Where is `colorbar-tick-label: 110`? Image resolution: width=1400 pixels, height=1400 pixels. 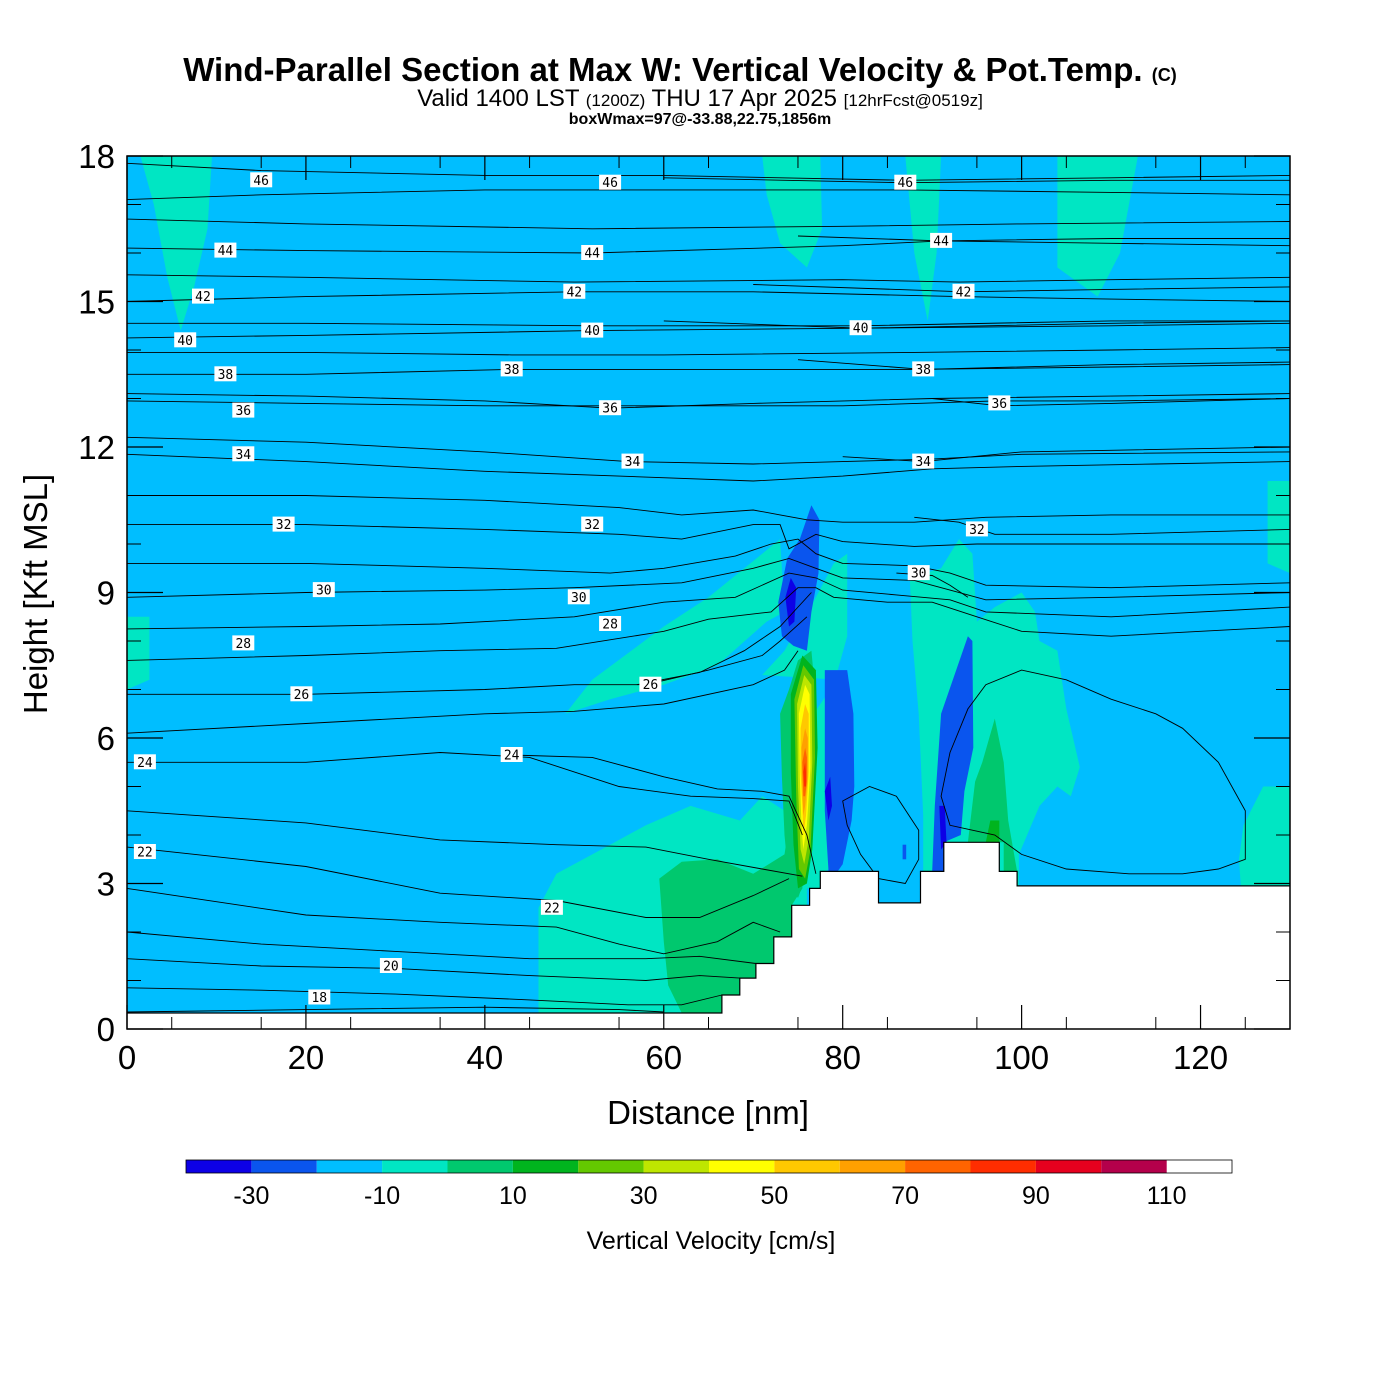 colorbar-tick-label: 110 is located at coordinates (1167, 1196).